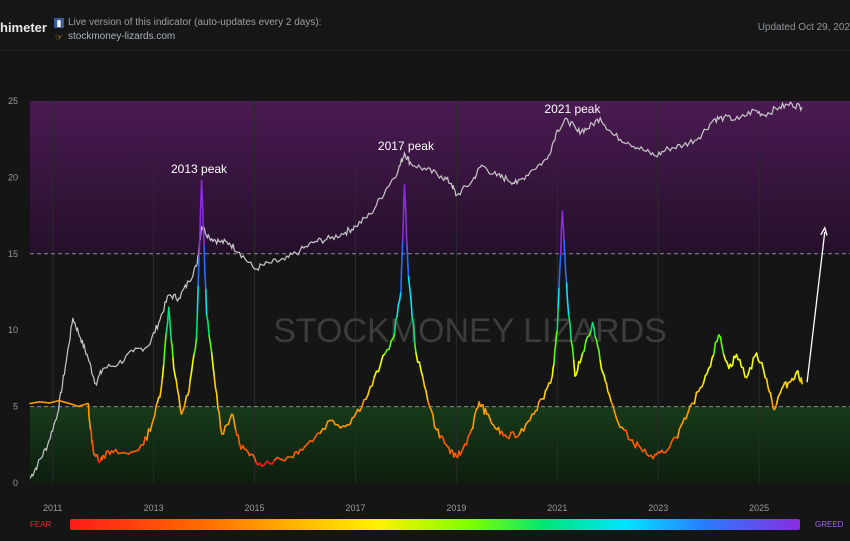 The height and width of the screenshot is (541, 850). Describe the element at coordinates (557, 508) in the screenshot. I see `x-tick-label: 2021` at that location.